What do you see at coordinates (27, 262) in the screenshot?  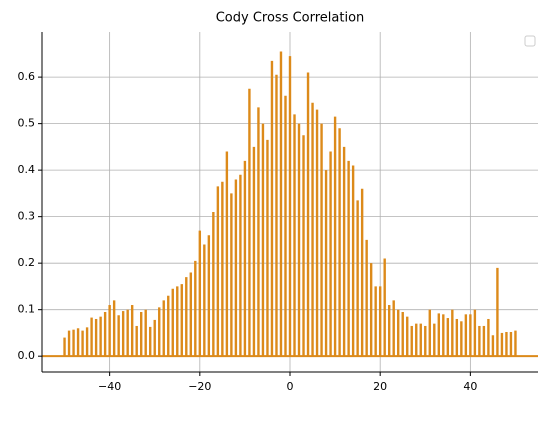 I see `y-tick-label: 0.2` at bounding box center [27, 262].